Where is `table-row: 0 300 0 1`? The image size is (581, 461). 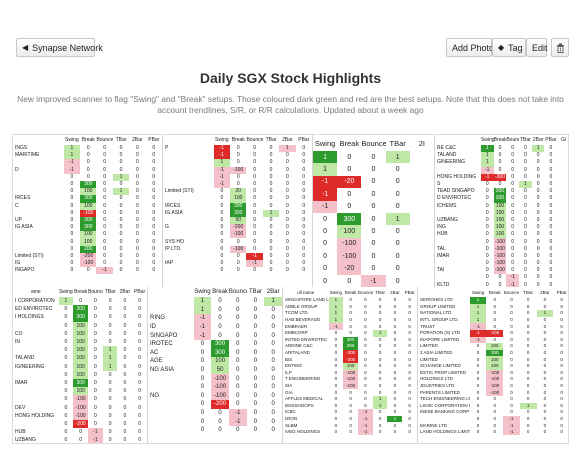
table-row: 0 300 0 1 is located at coordinates (373, 219).